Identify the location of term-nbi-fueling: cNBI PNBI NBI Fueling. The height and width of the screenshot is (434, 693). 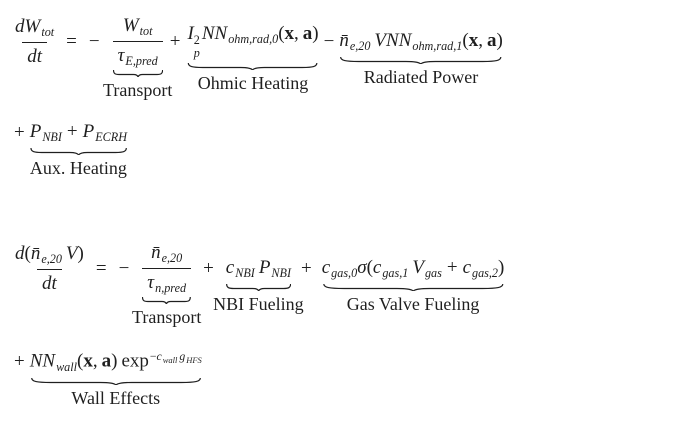
(258, 285).